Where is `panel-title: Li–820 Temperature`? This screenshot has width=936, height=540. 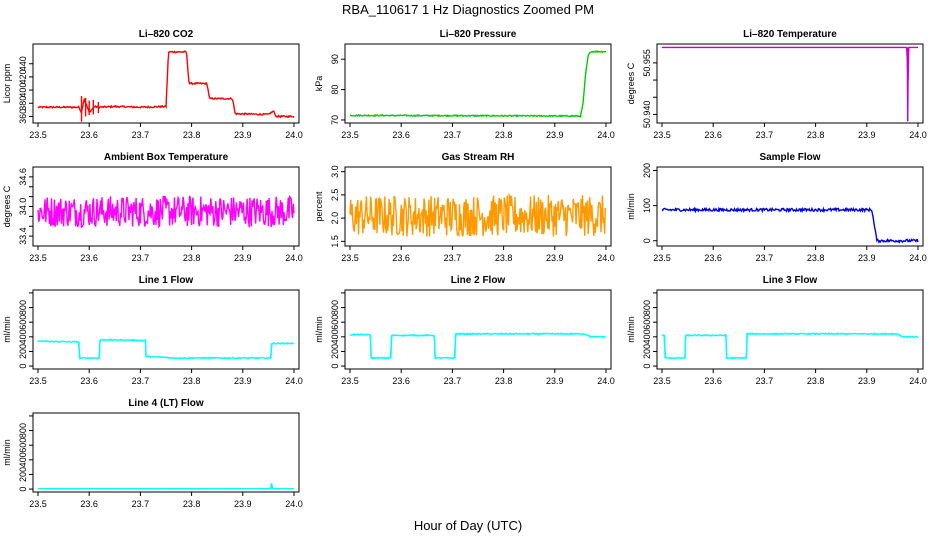 panel-title: Li–820 Temperature is located at coordinates (790, 34).